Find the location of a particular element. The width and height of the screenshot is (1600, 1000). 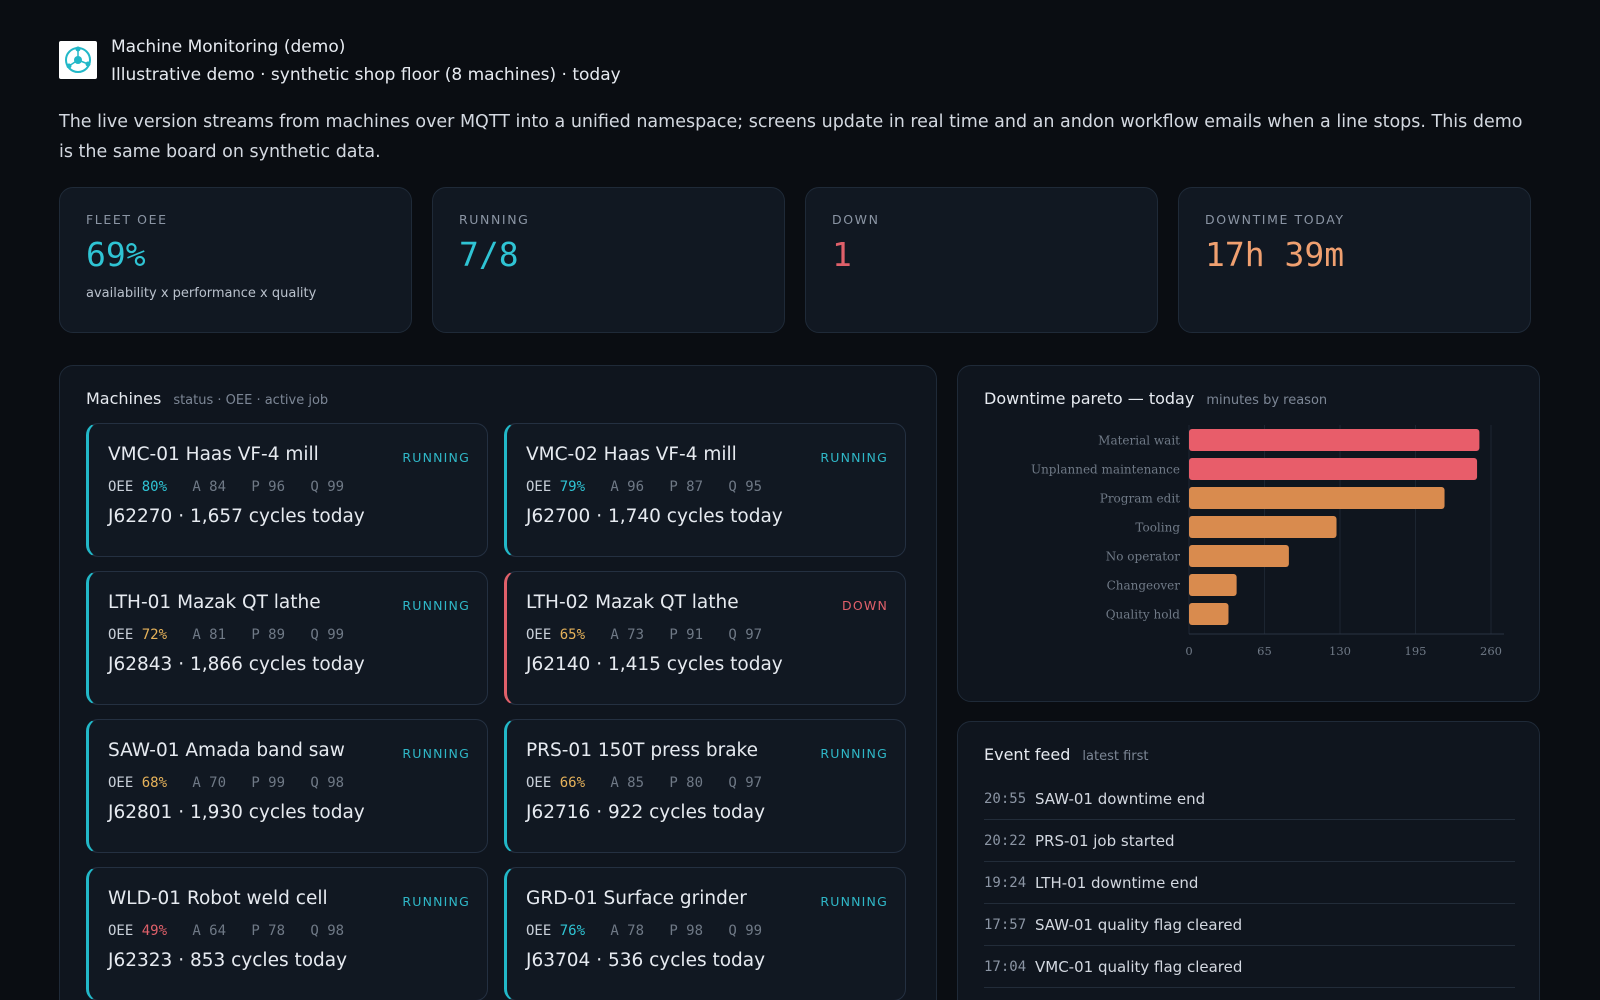

oee-value: 49% is located at coordinates (154, 931).